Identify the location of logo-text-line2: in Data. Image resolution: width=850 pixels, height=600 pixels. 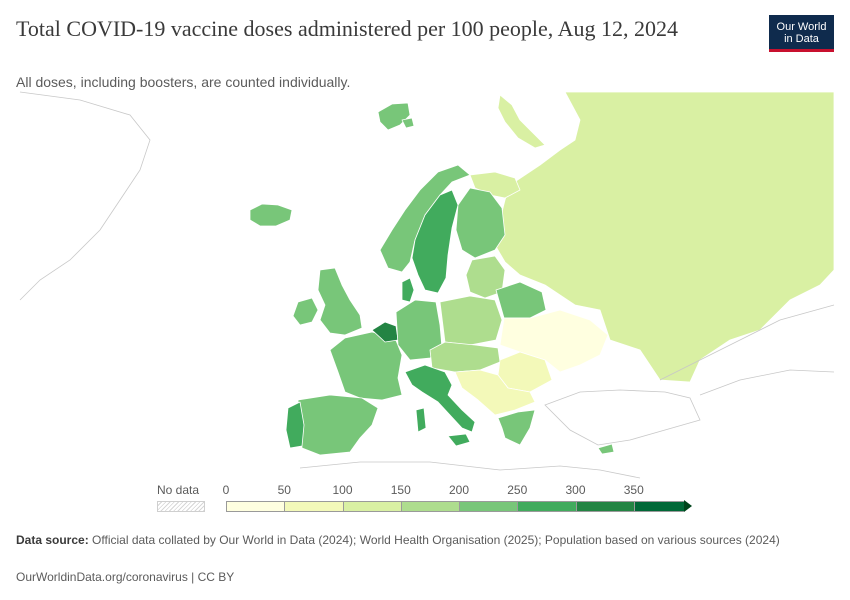
(801, 39).